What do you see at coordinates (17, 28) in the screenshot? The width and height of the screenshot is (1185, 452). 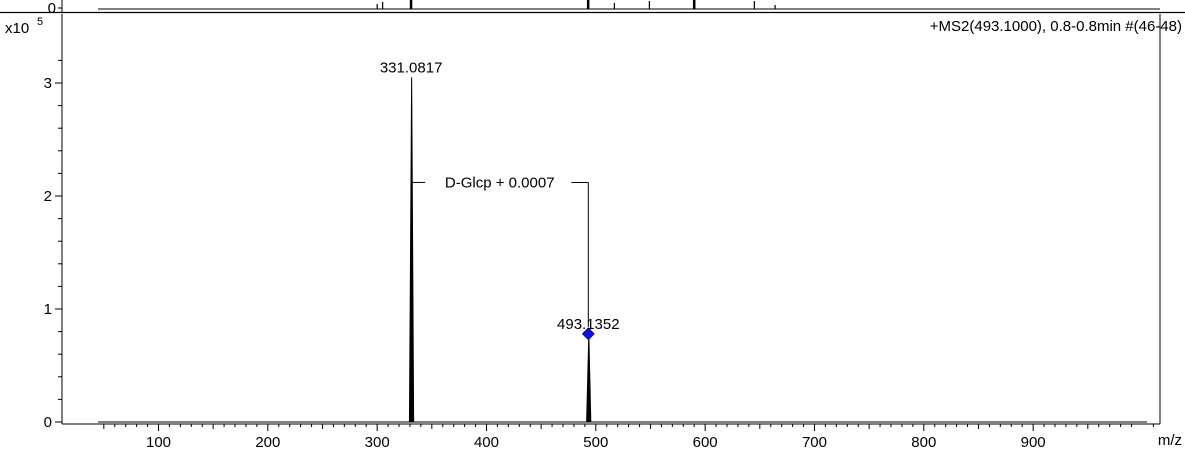 I see `y-multiplier-label: x10` at bounding box center [17, 28].